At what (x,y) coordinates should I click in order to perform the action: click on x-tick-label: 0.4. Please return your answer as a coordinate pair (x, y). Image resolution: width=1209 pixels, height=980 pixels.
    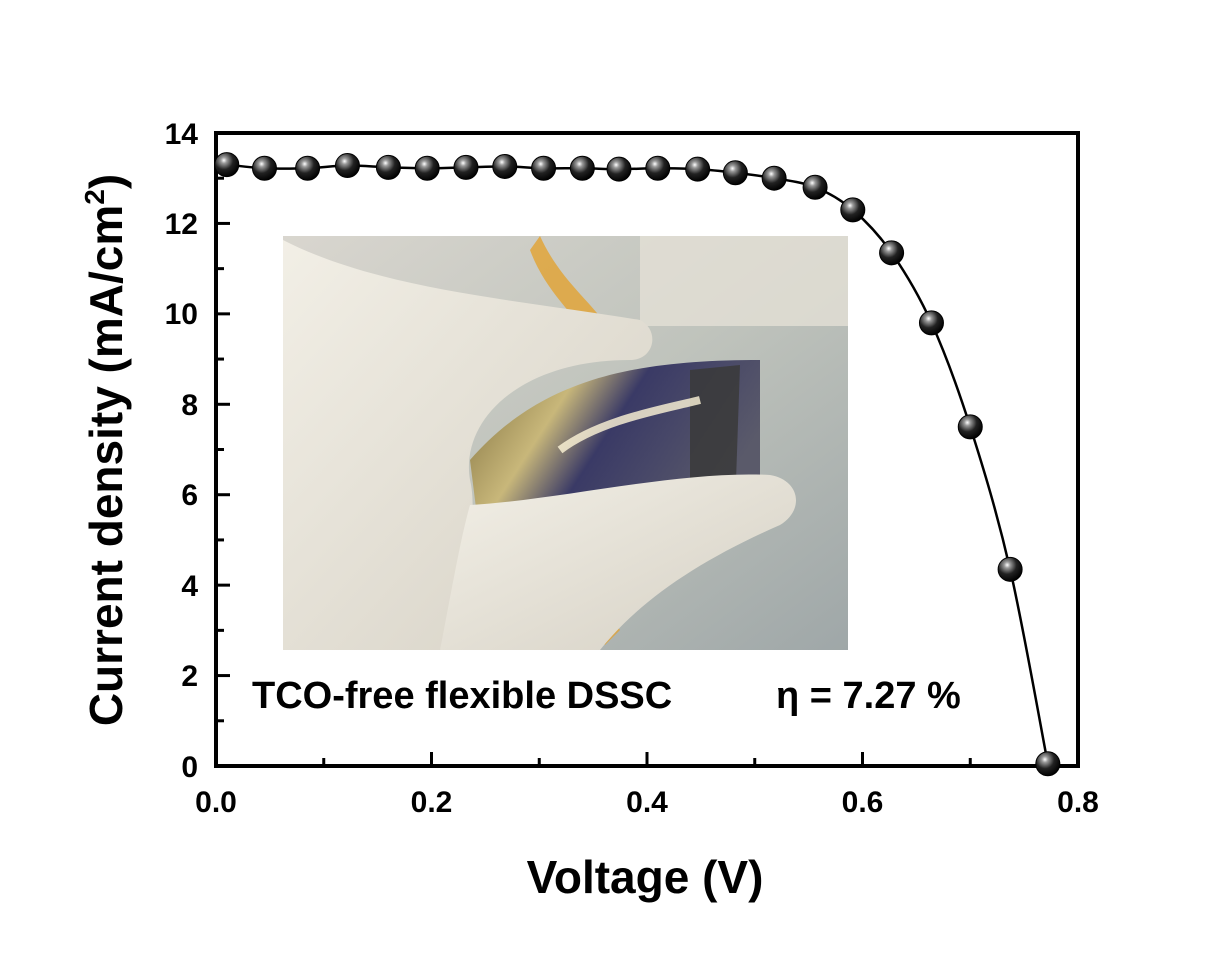
    Looking at the image, I should click on (647, 802).